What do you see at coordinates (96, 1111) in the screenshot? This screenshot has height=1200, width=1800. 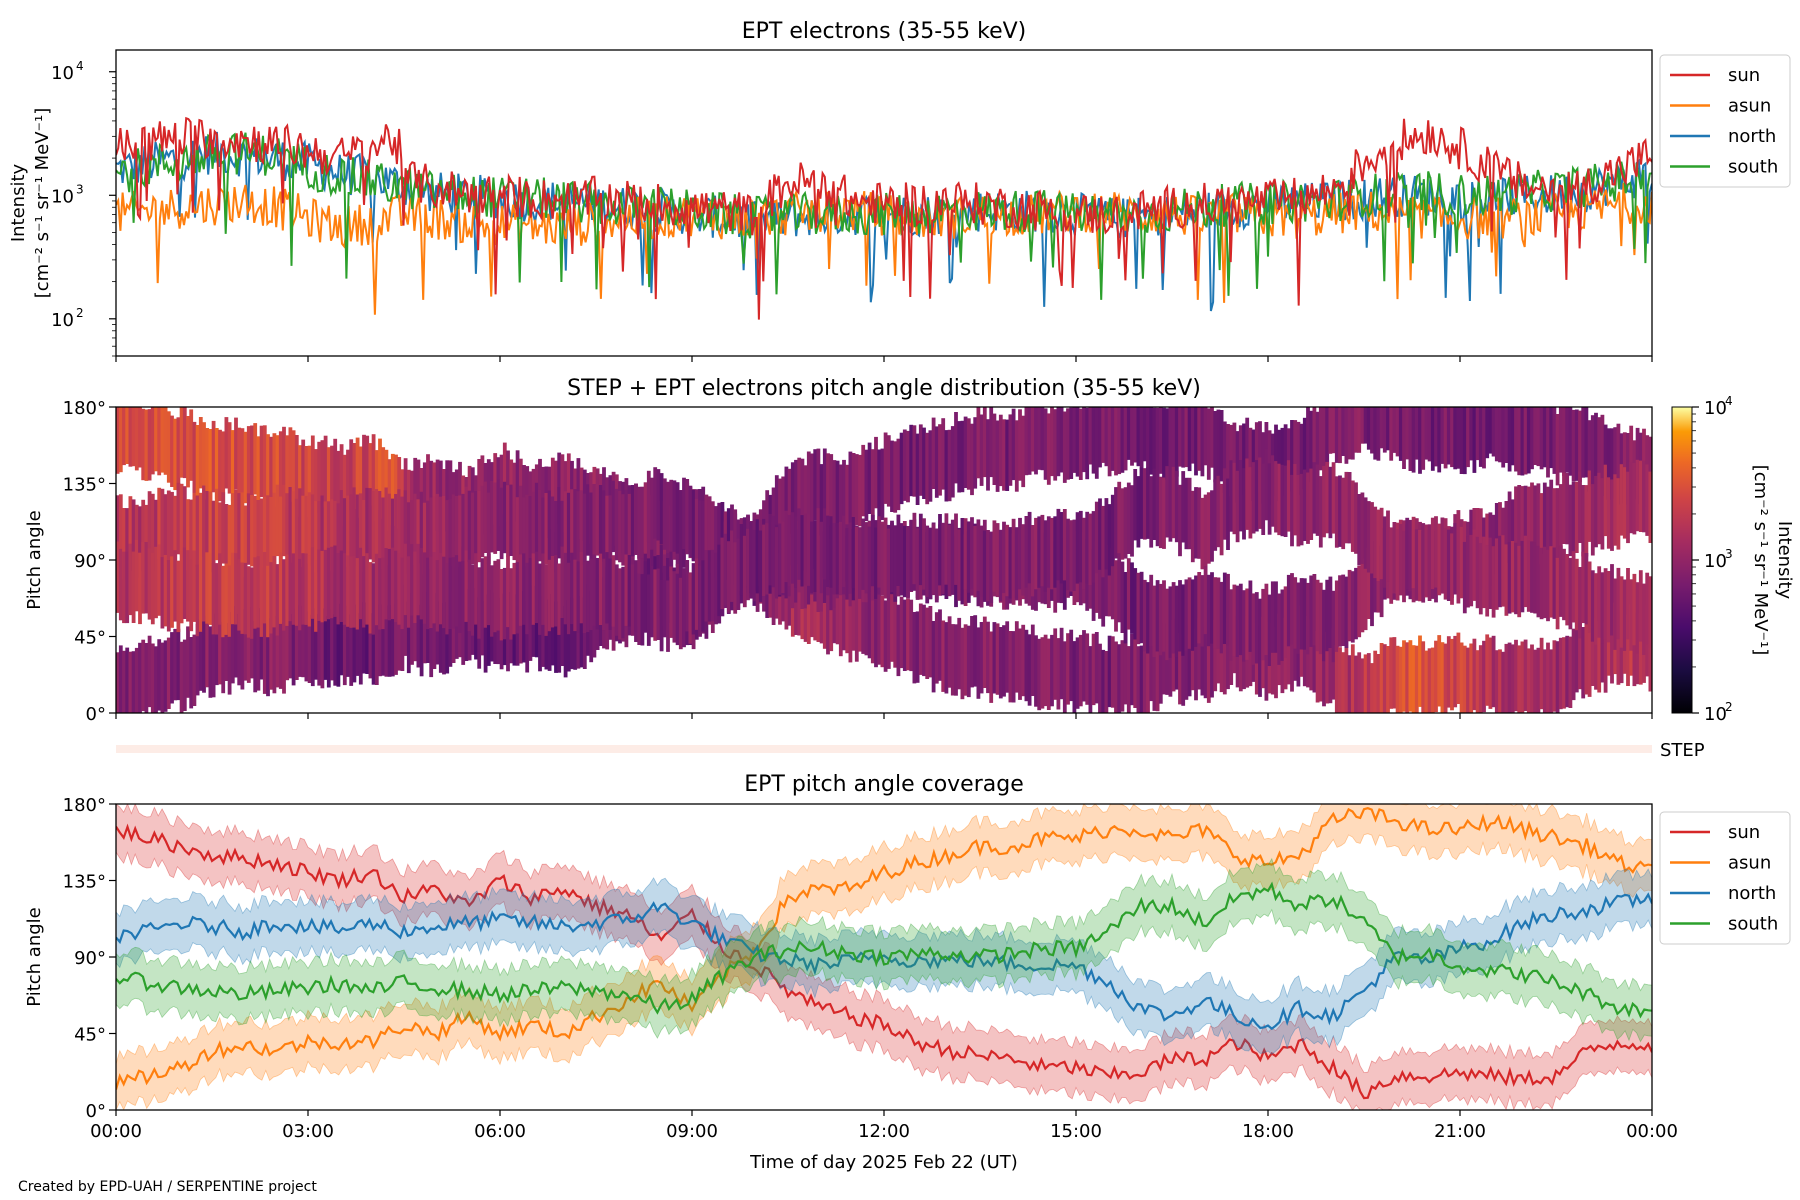 I see `y-tick-label: 0°` at bounding box center [96, 1111].